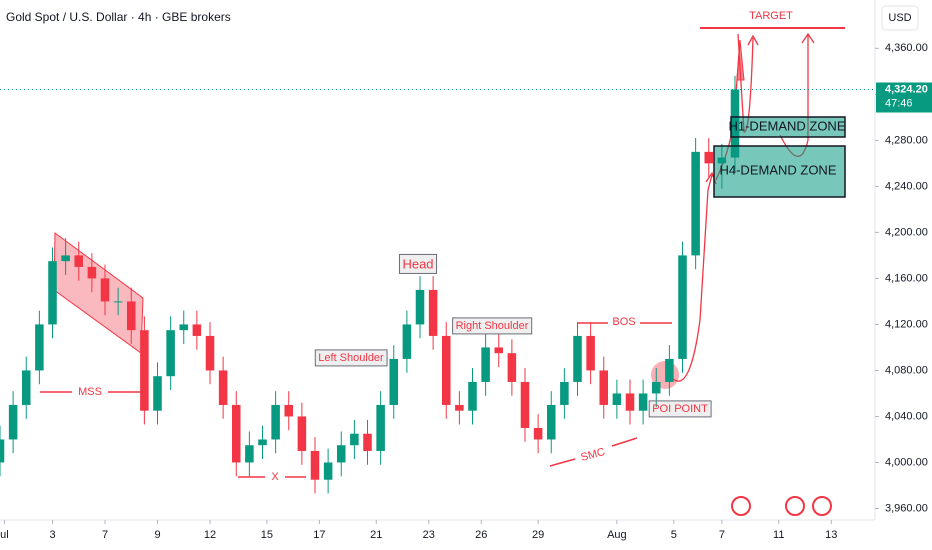 The image size is (932, 550). Describe the element at coordinates (90, 392) in the screenshot. I see `annotation: MSS` at that location.